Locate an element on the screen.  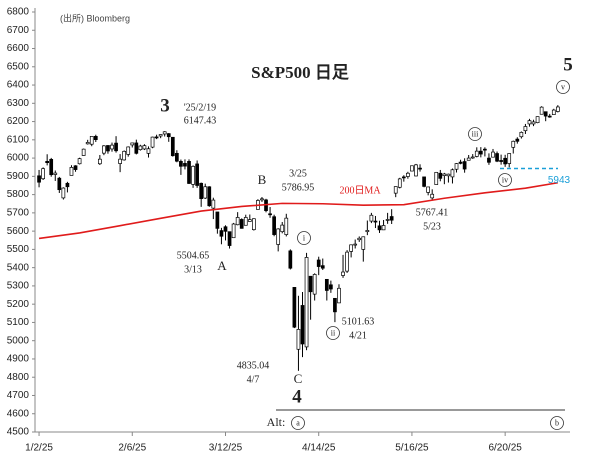
y-tick-label: 5100 is located at coordinates (18, 322).